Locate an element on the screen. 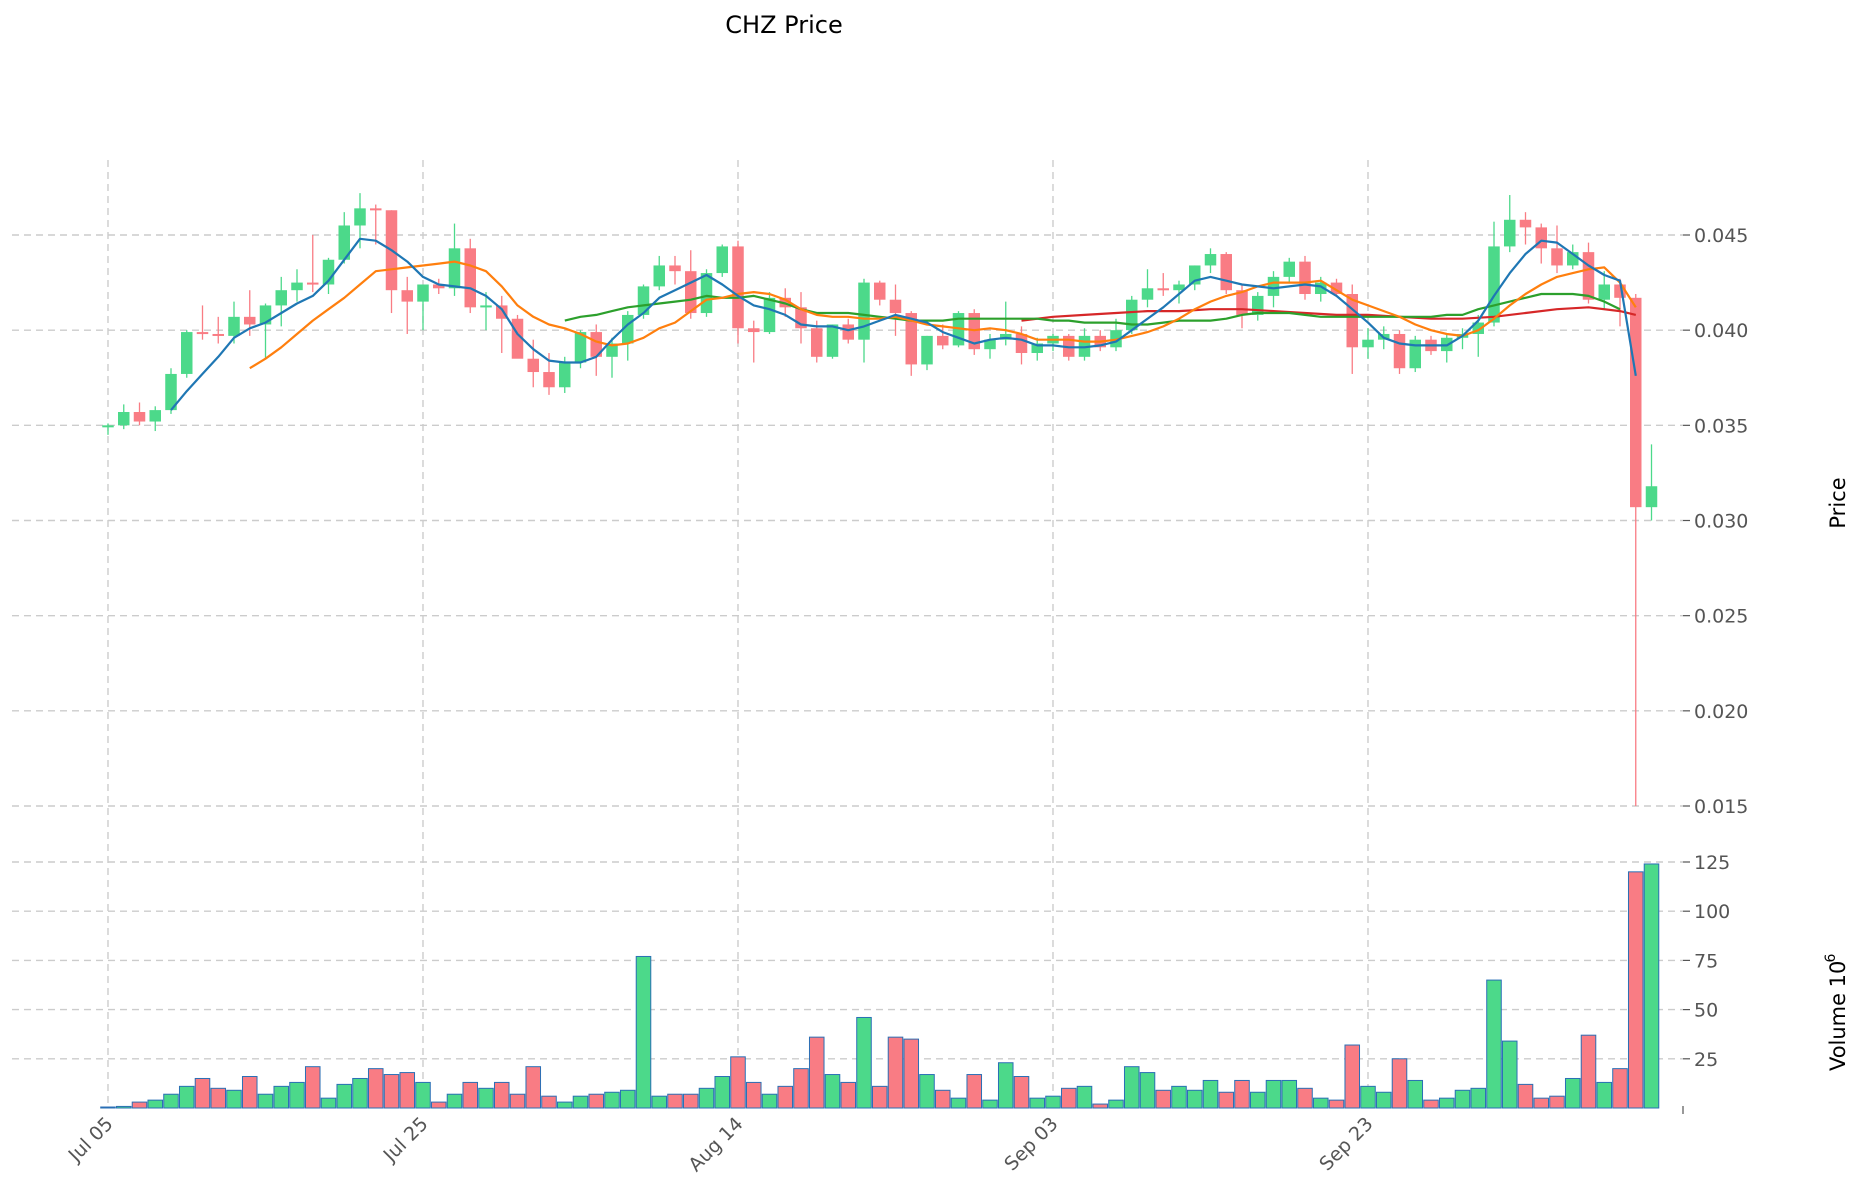 The height and width of the screenshot is (1202, 1860). moving-average-lines is located at coordinates (903, 324).